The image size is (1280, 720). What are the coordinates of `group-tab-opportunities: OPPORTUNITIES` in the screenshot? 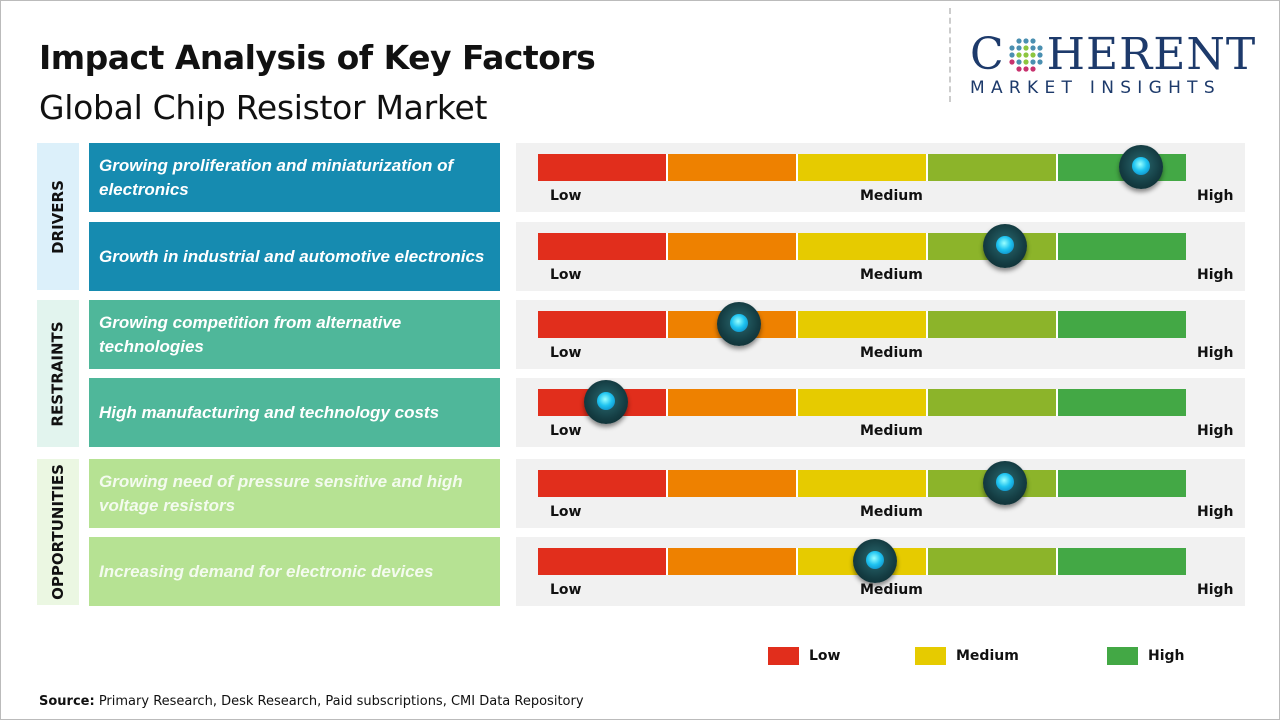 It's located at (58, 532).